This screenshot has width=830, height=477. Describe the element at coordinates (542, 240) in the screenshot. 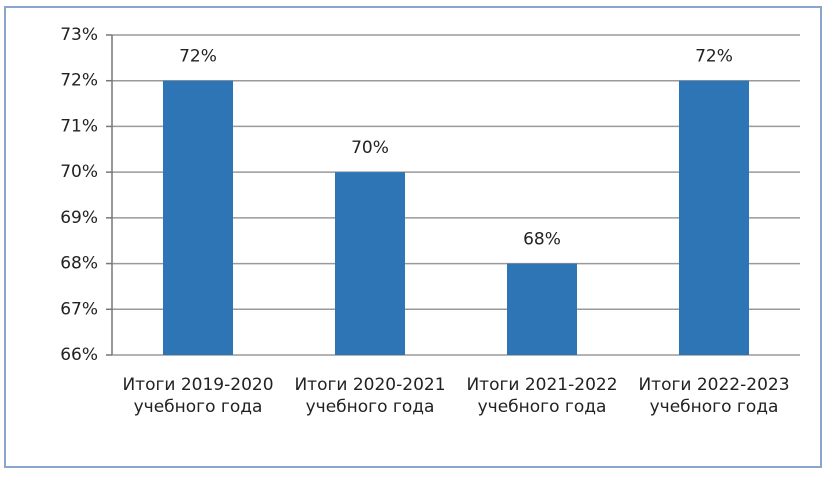

I see `data-label: 68%` at that location.